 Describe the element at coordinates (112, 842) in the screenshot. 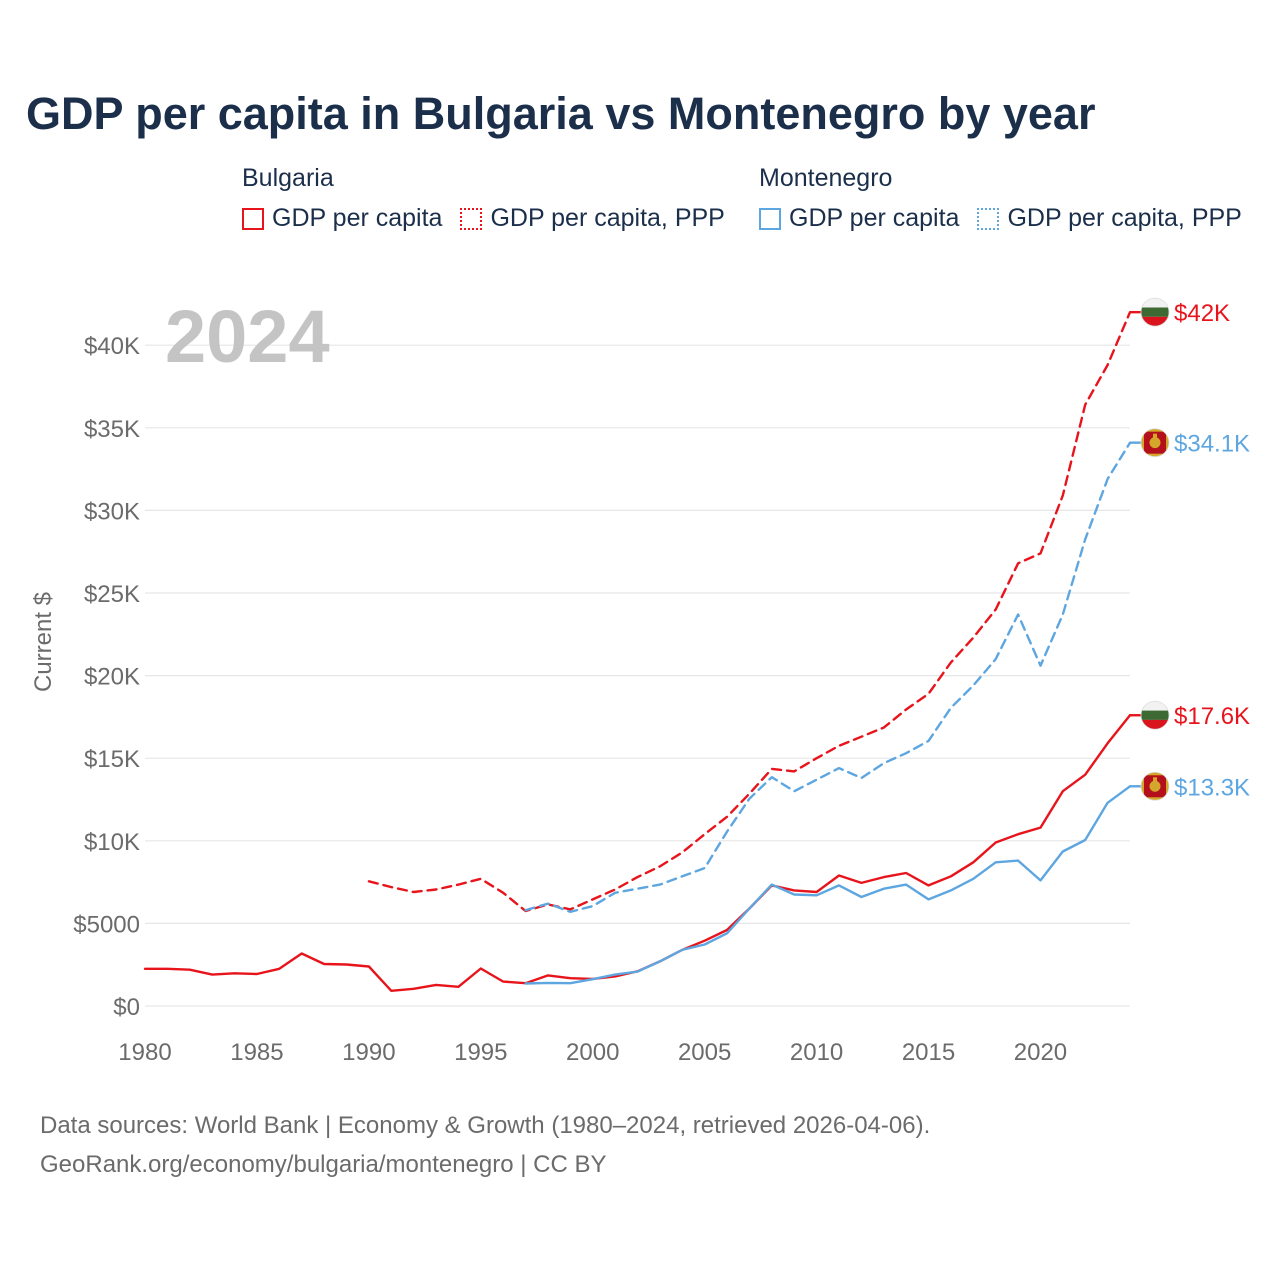

I see `y-tick-label: $10K` at that location.